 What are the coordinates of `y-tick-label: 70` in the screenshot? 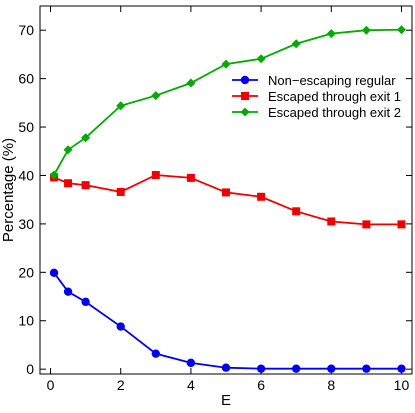 It's located at (26, 30).